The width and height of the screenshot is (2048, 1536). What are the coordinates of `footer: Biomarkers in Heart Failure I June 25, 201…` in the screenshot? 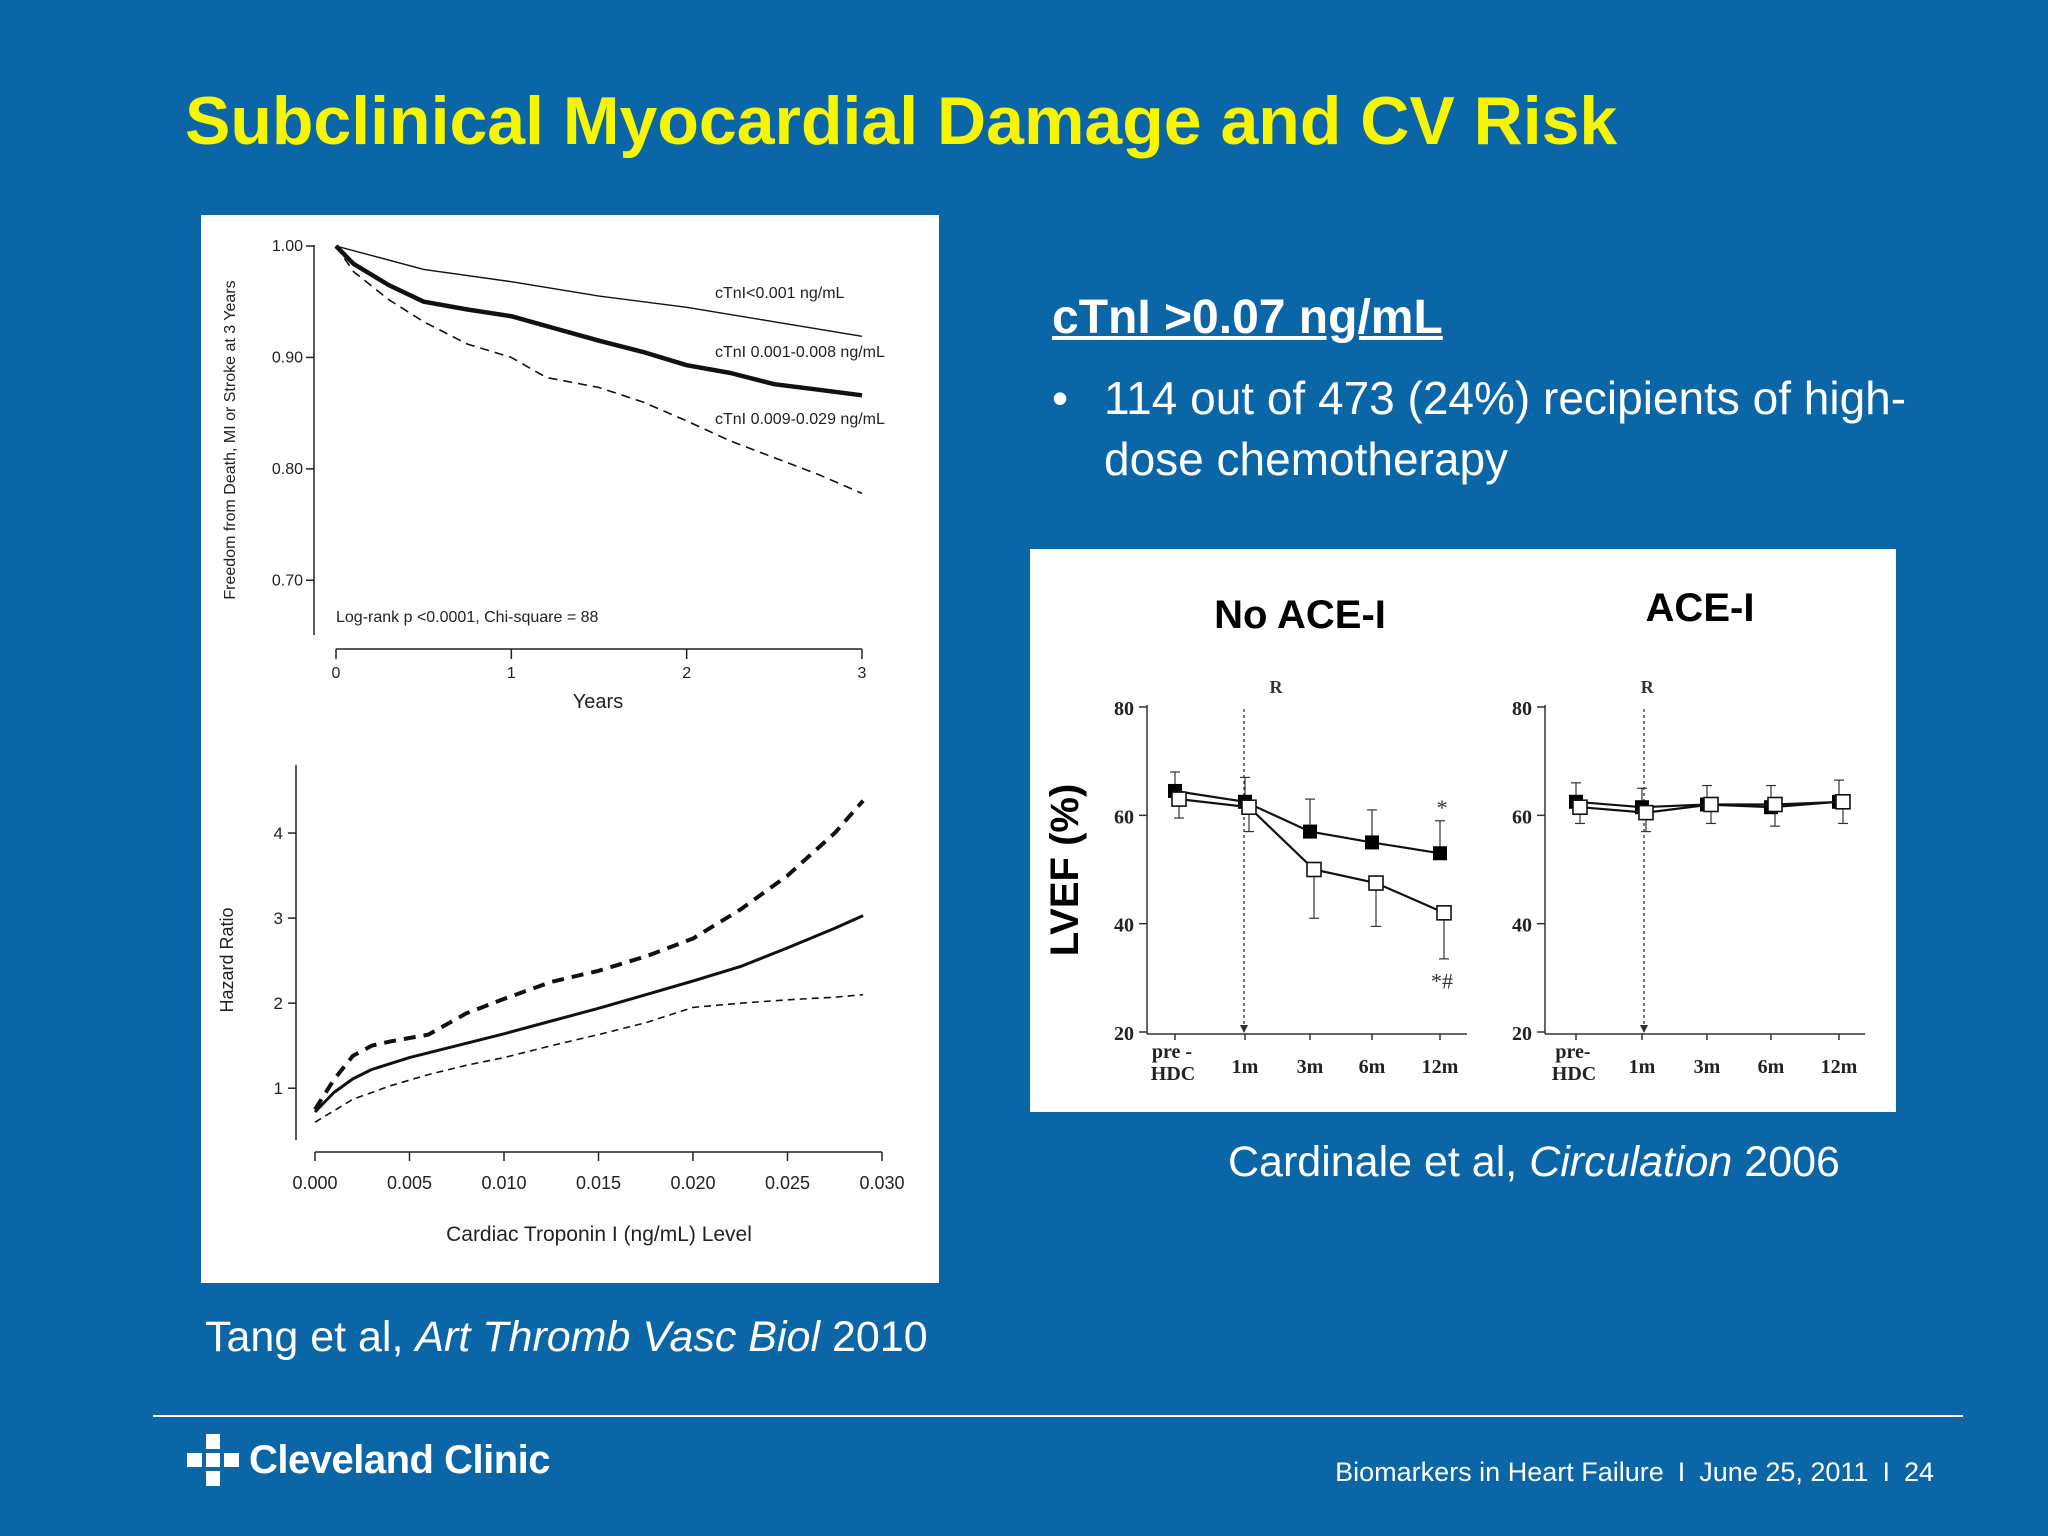 It's located at (1634, 1472).